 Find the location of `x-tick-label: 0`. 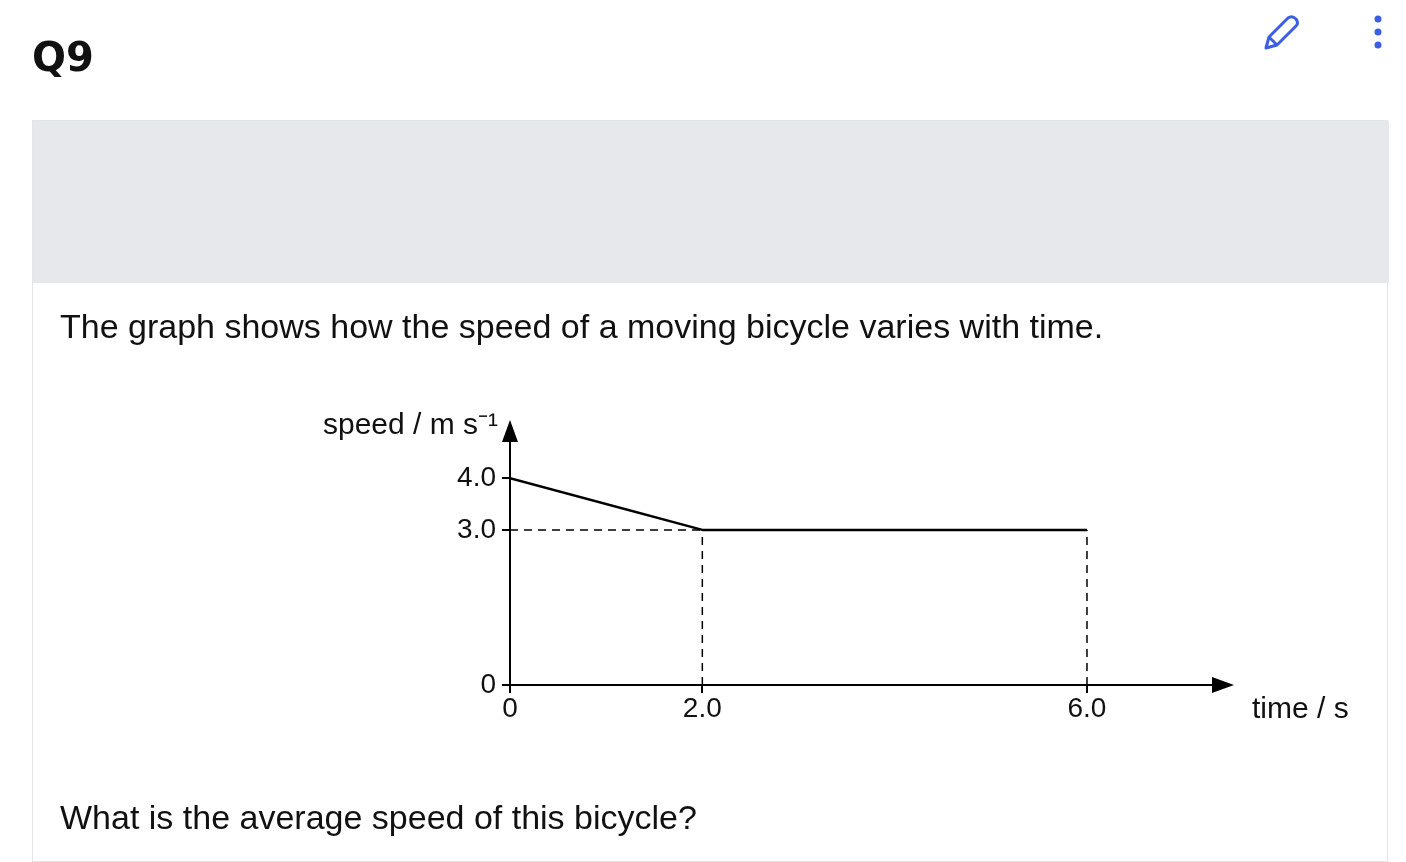

x-tick-label: 0 is located at coordinates (510, 707).